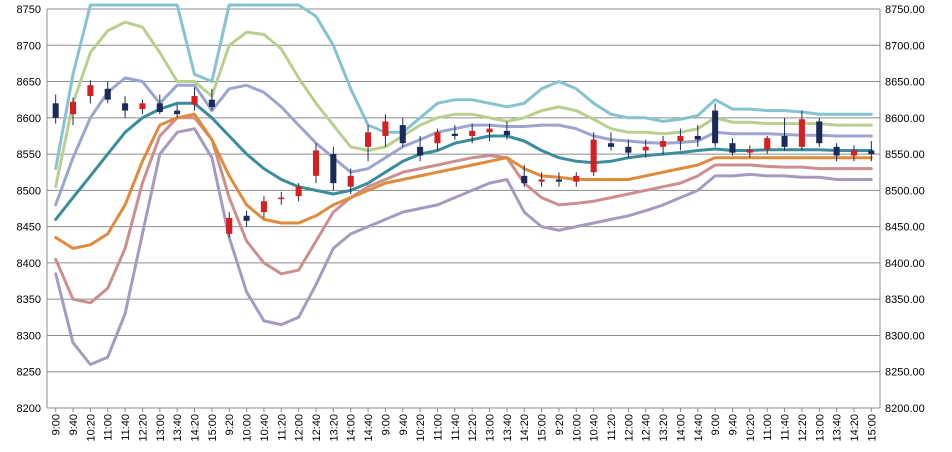  Describe the element at coordinates (143, 428) in the screenshot. I see `x-tick-label: 12:20` at that location.